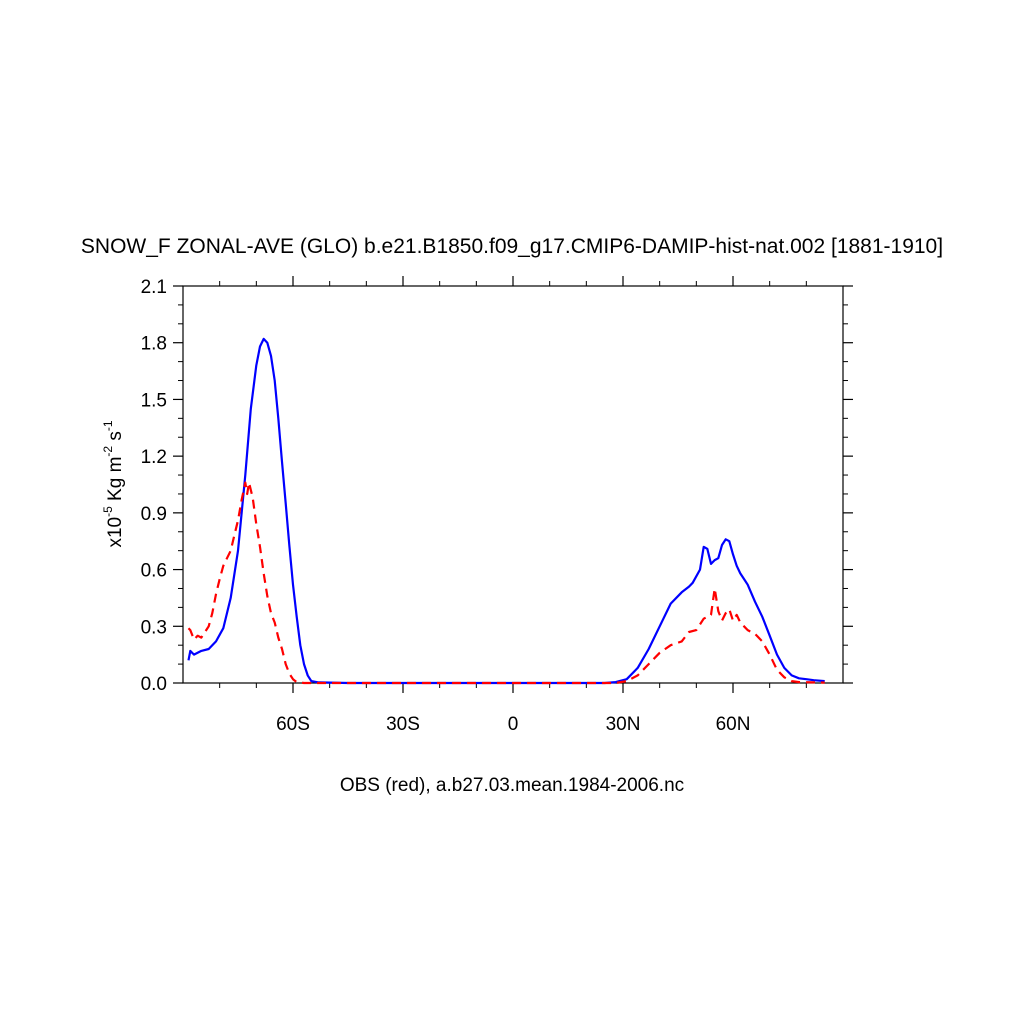  I want to click on footer-note: OBS (red), a.b27.03.mean.1984-2006.nc, so click(512, 785).